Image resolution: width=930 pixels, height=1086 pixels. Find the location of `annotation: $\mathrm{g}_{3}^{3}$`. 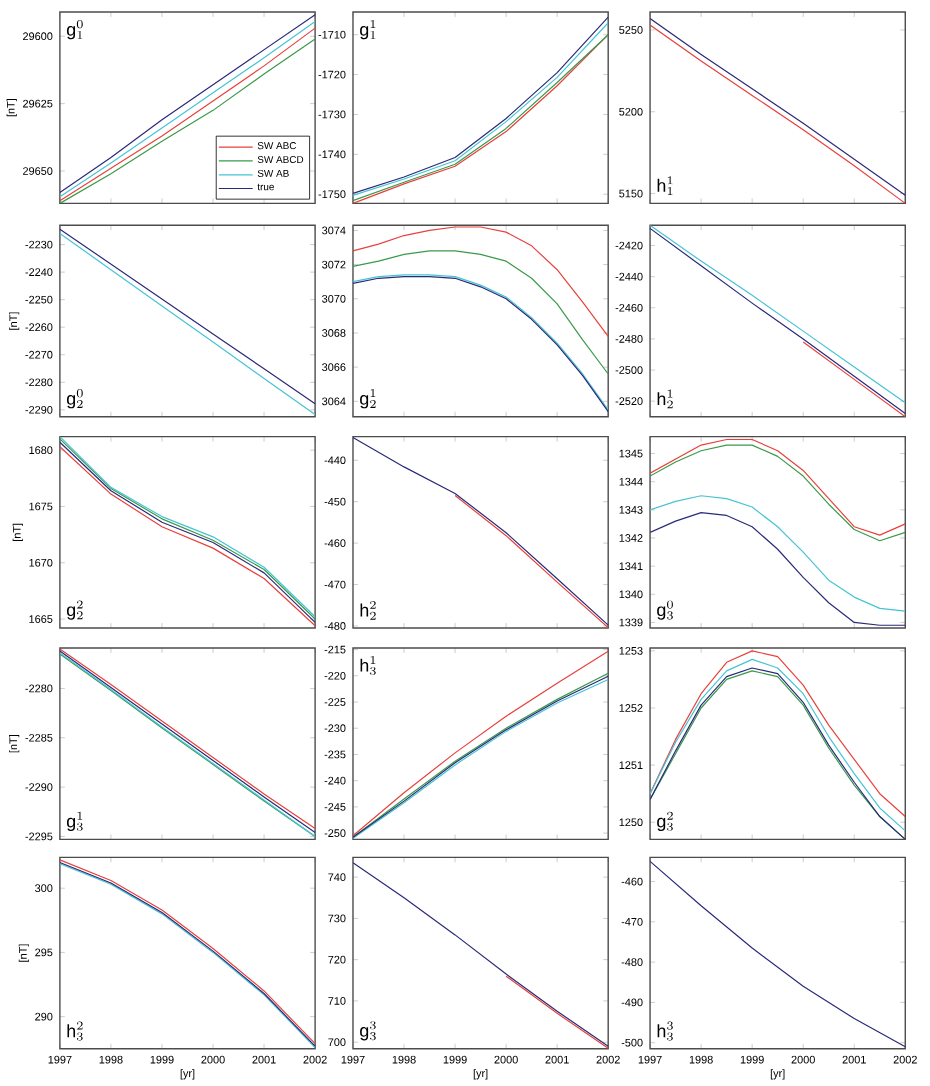

annotation: $\mathrm{g}_{3}^{3}$ is located at coordinates (368, 1031).